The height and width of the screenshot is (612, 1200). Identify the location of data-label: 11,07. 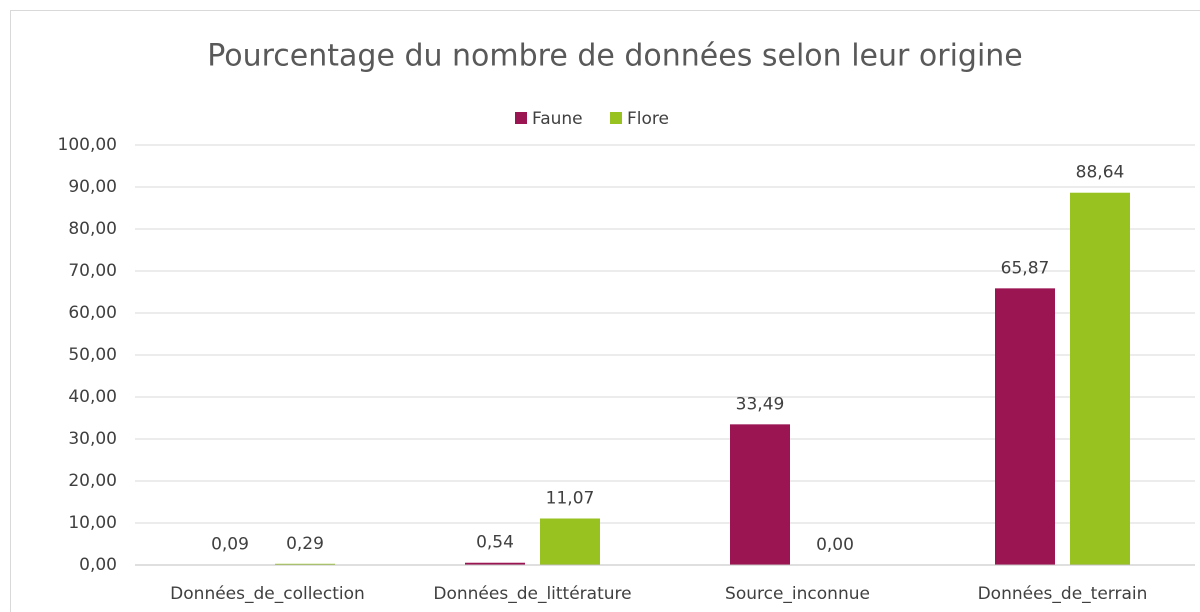
(570, 499).